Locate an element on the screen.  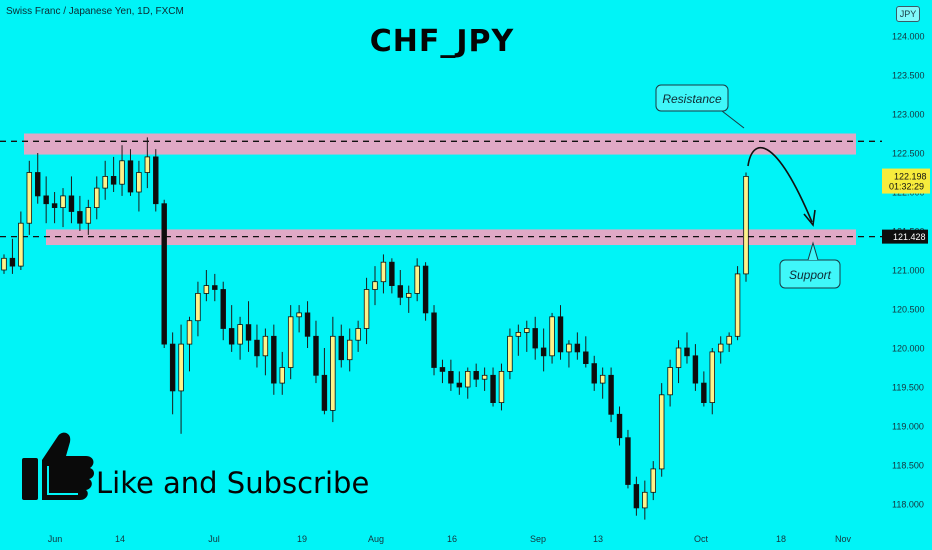
price-tick: 120.000 is located at coordinates (908, 349).